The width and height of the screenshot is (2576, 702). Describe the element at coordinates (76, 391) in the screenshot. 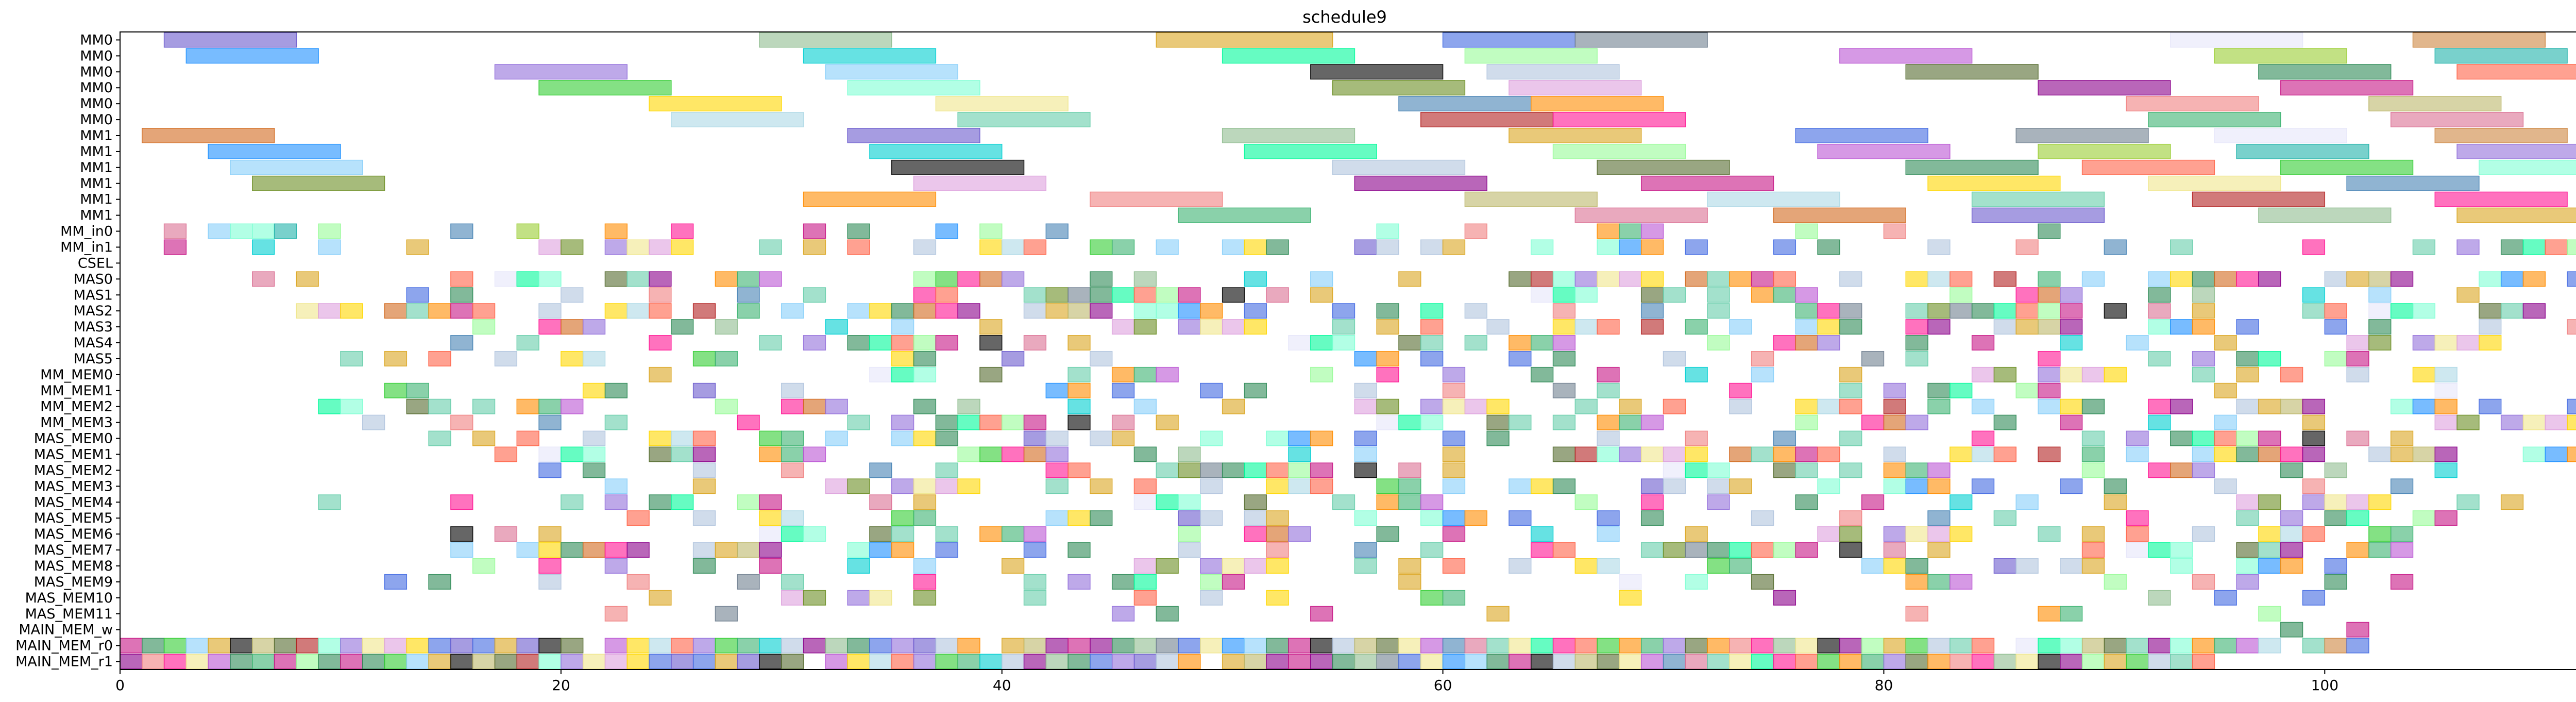

I see `y-tick-label: MM_MEM1` at that location.